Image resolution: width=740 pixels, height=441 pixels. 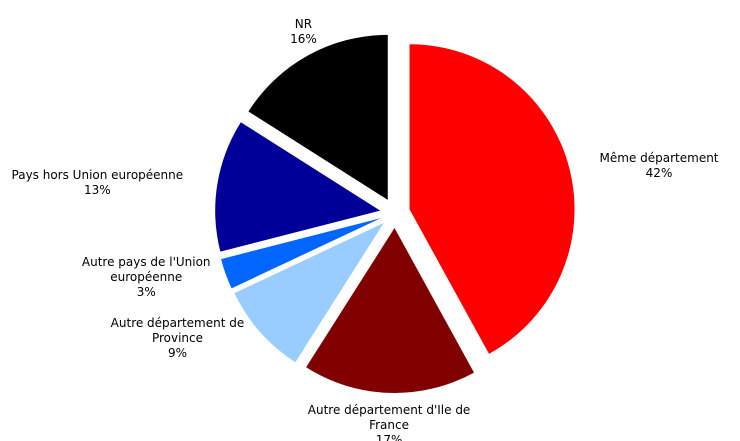 What do you see at coordinates (389, 436) in the screenshot?
I see `value-label: 17%` at bounding box center [389, 436].